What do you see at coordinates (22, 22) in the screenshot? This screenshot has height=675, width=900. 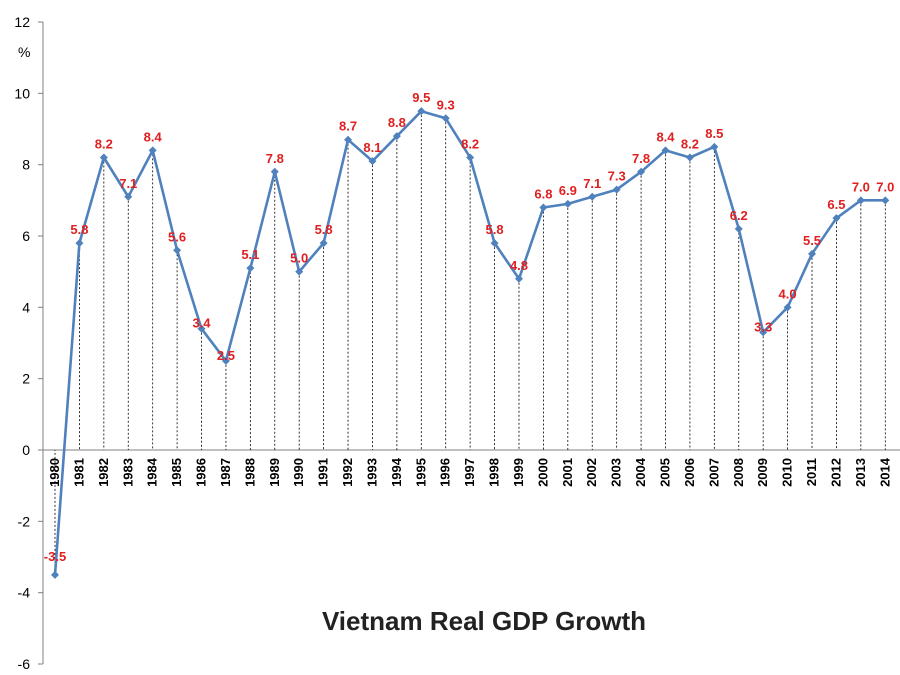 I see `y-tick-label: 12` at bounding box center [22, 22].